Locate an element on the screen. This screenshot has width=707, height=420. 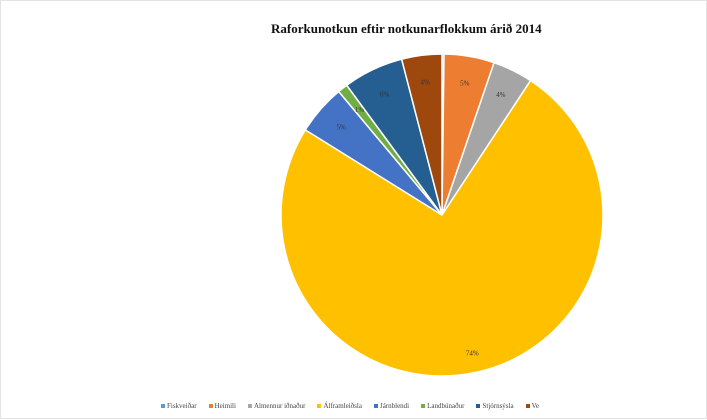
legend-item: Fiskveiðar is located at coordinates (179, 406).